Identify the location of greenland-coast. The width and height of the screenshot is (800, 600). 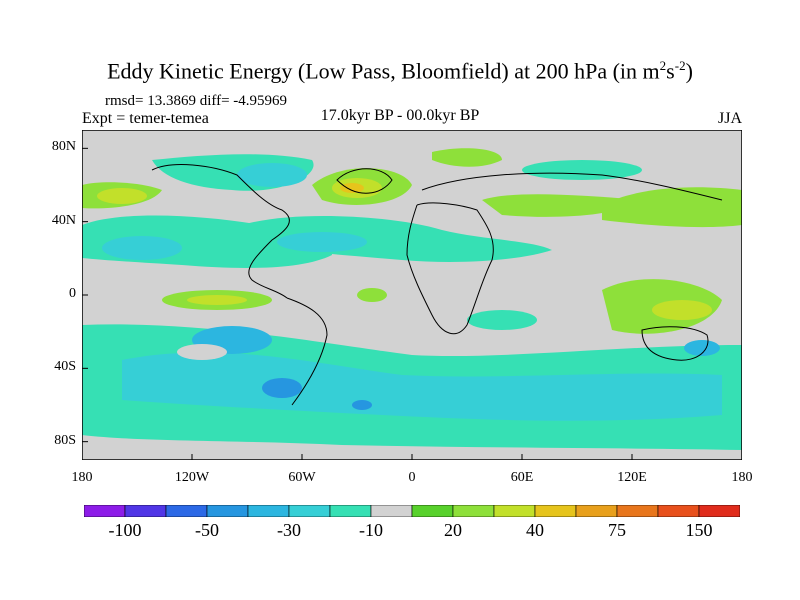
(364, 181).